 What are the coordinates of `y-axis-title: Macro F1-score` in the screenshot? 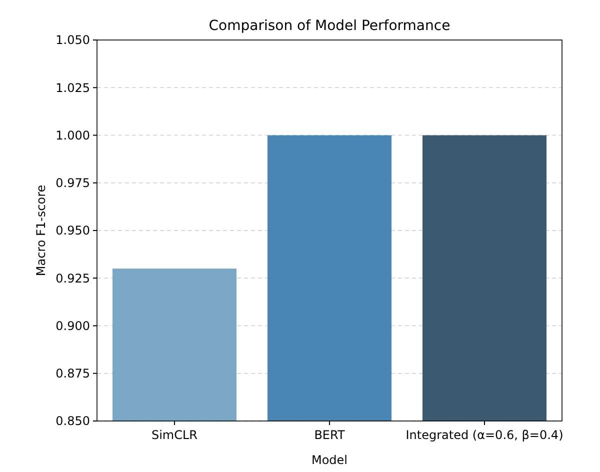 It's located at (41, 230).